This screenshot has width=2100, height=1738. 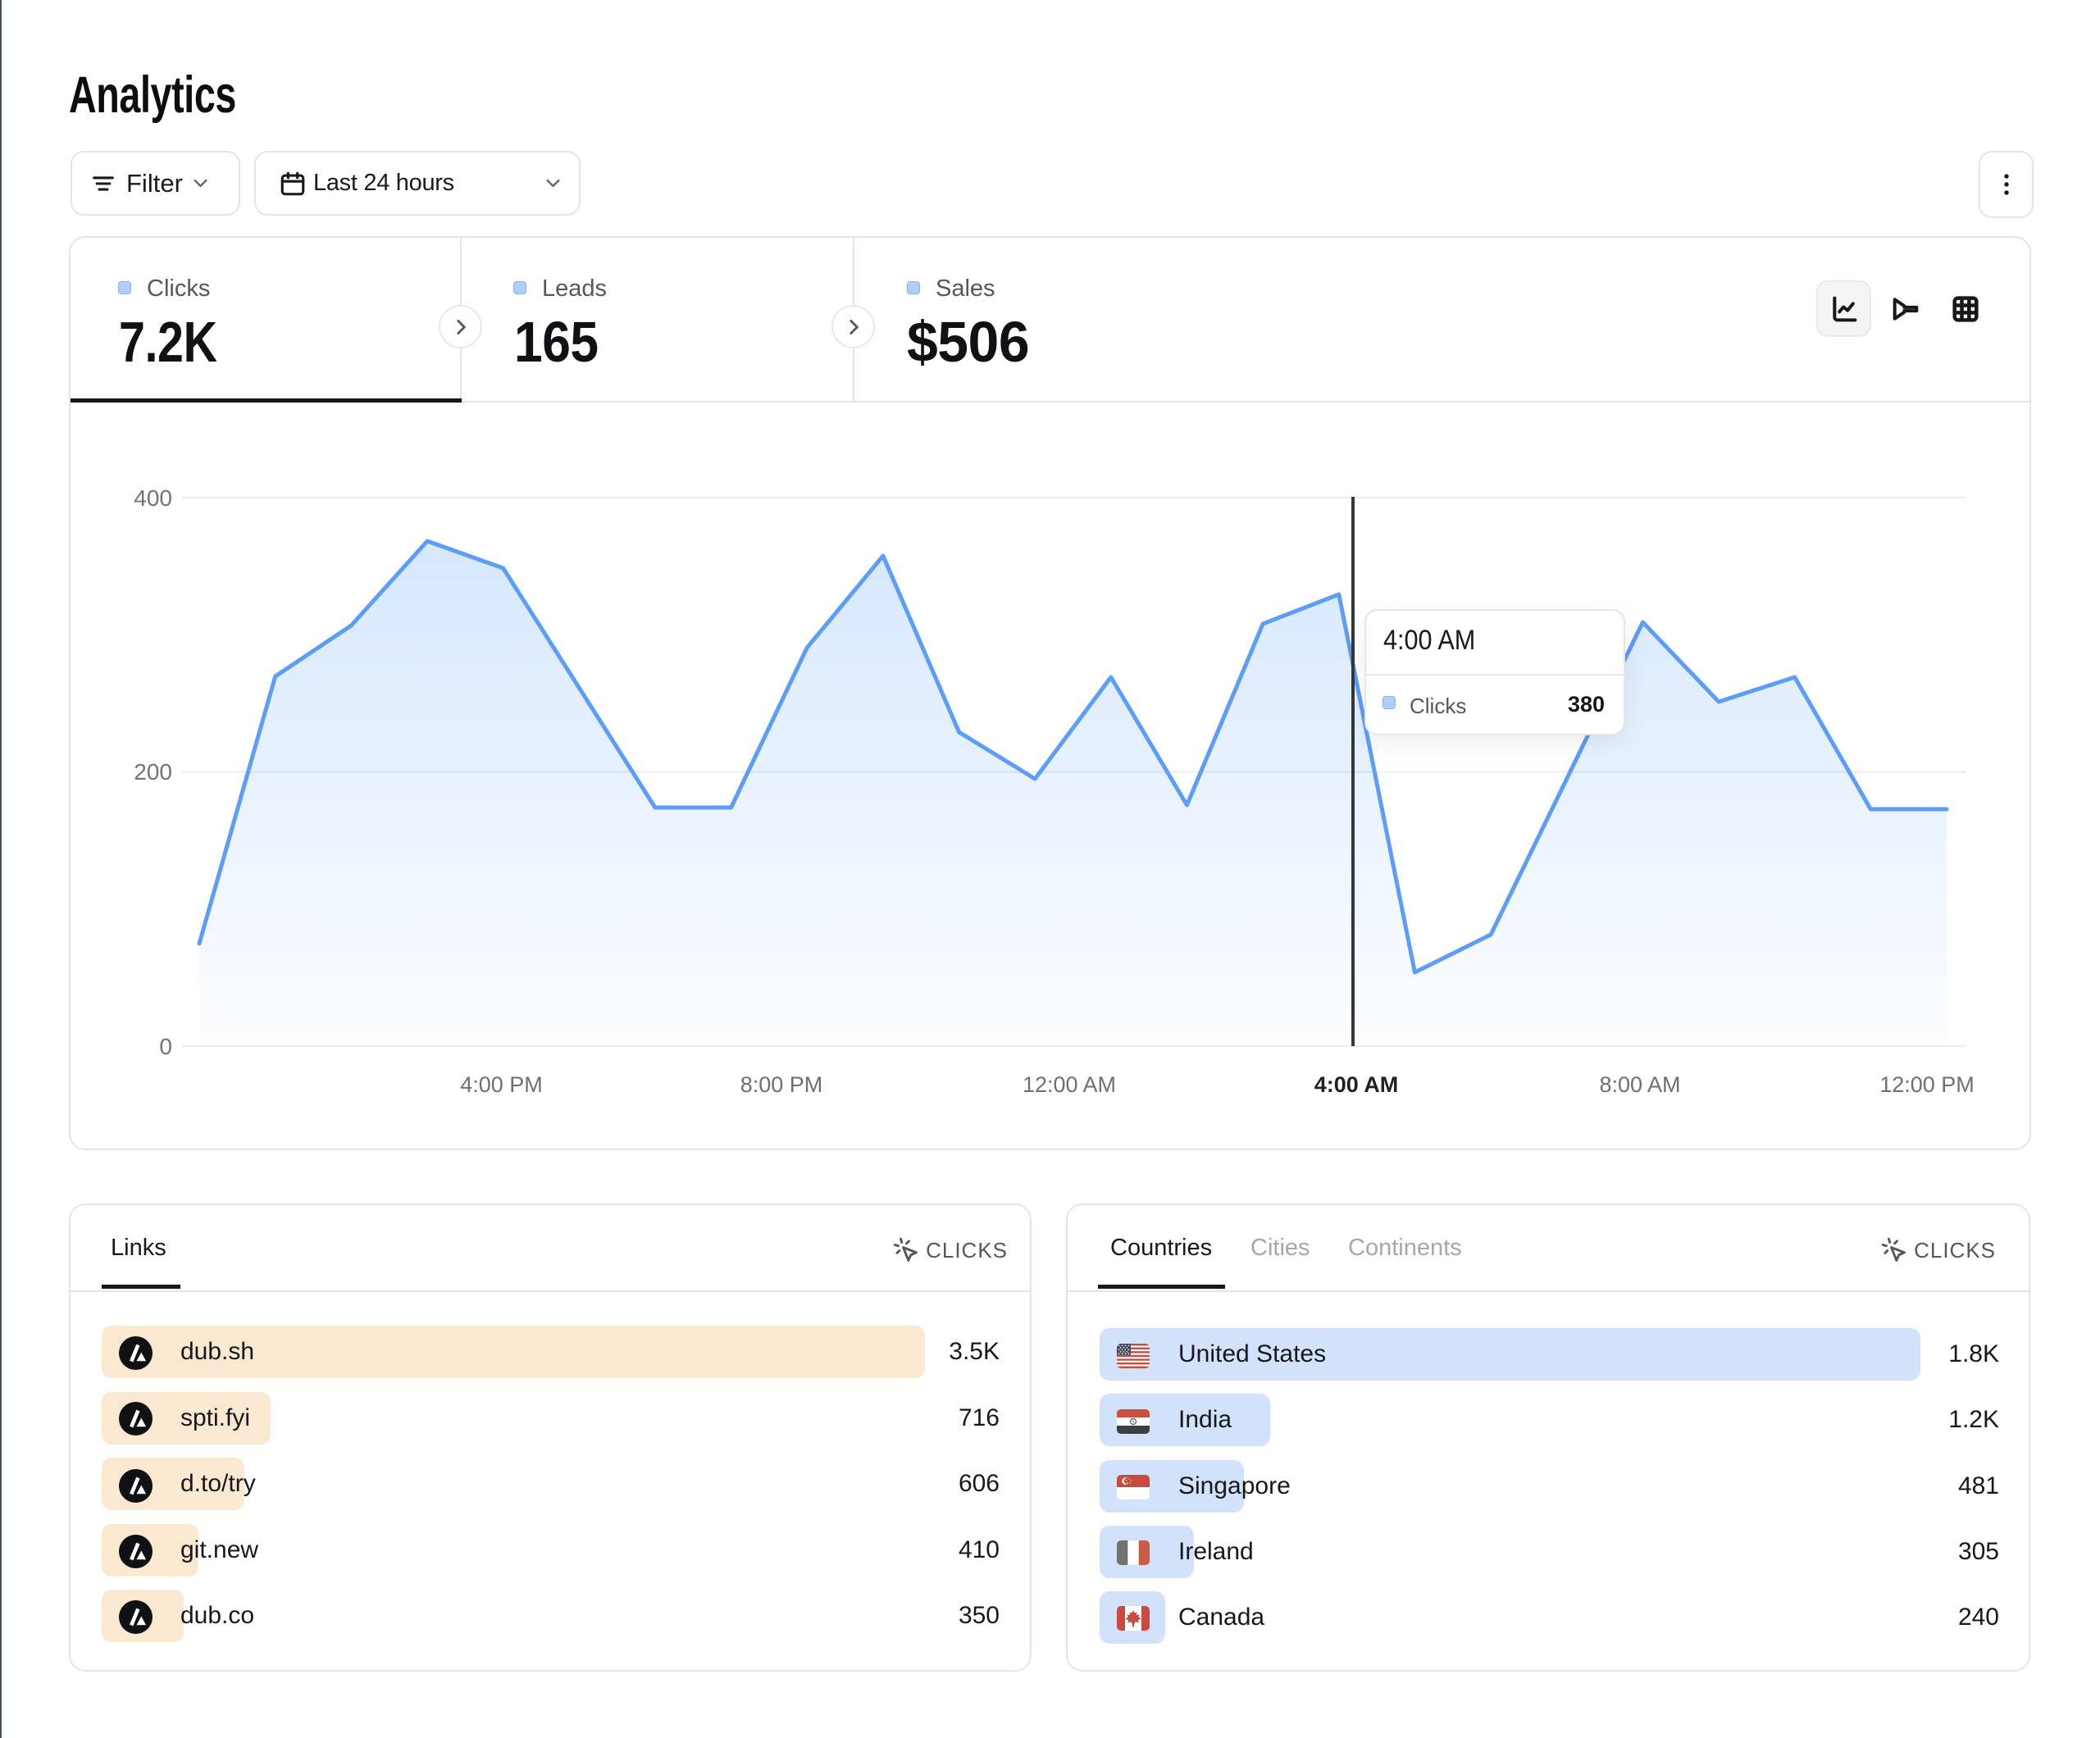 What do you see at coordinates (153, 498) in the screenshot?
I see `svg-text: 400` at bounding box center [153, 498].